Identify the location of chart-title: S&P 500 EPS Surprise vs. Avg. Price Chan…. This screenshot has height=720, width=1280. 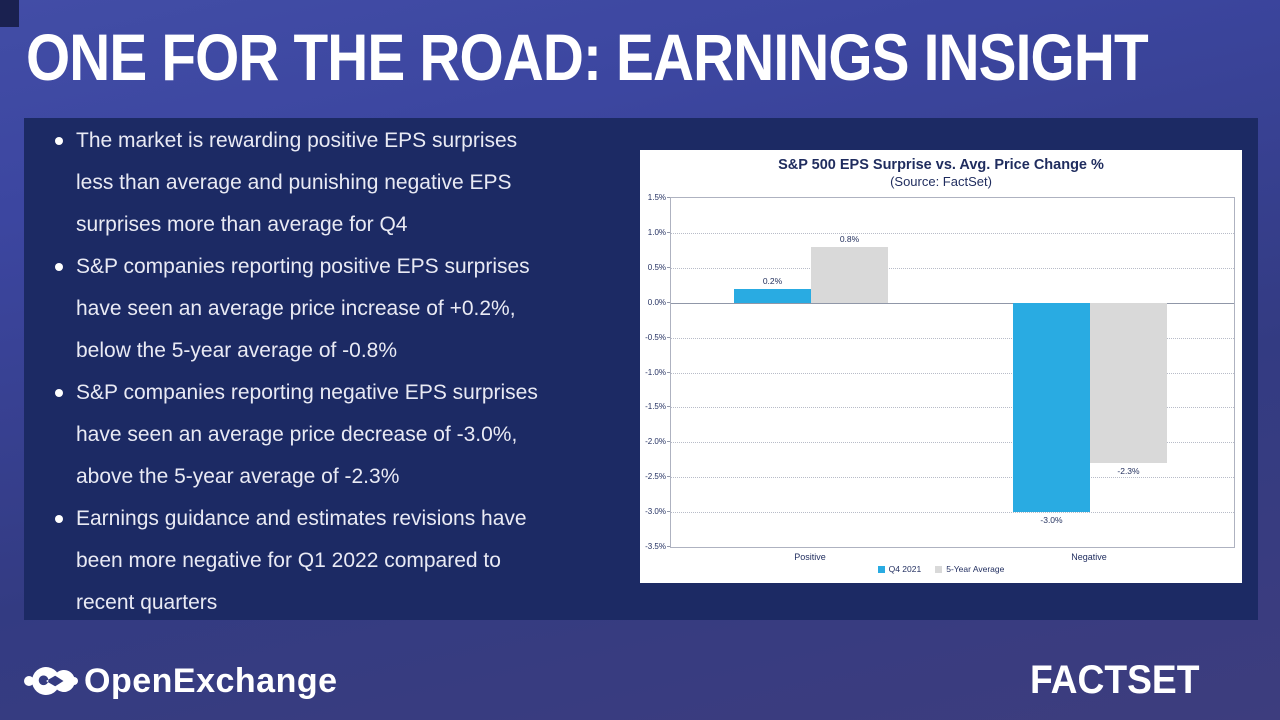
(941, 165).